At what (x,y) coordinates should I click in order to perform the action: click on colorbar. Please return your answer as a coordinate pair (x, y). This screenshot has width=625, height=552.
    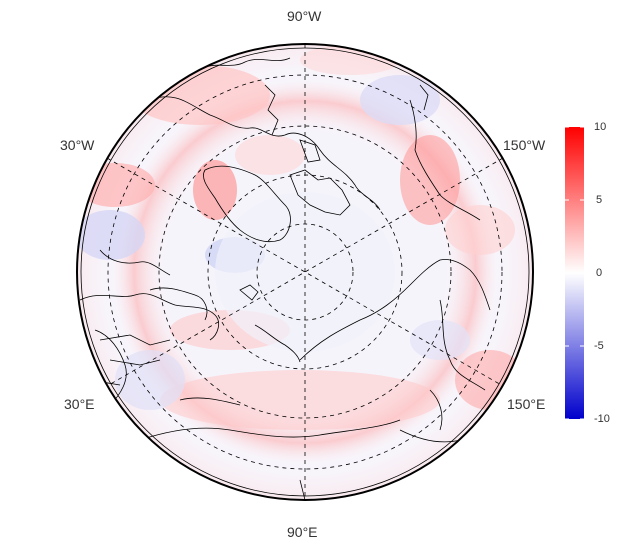
    Looking at the image, I should click on (574, 273).